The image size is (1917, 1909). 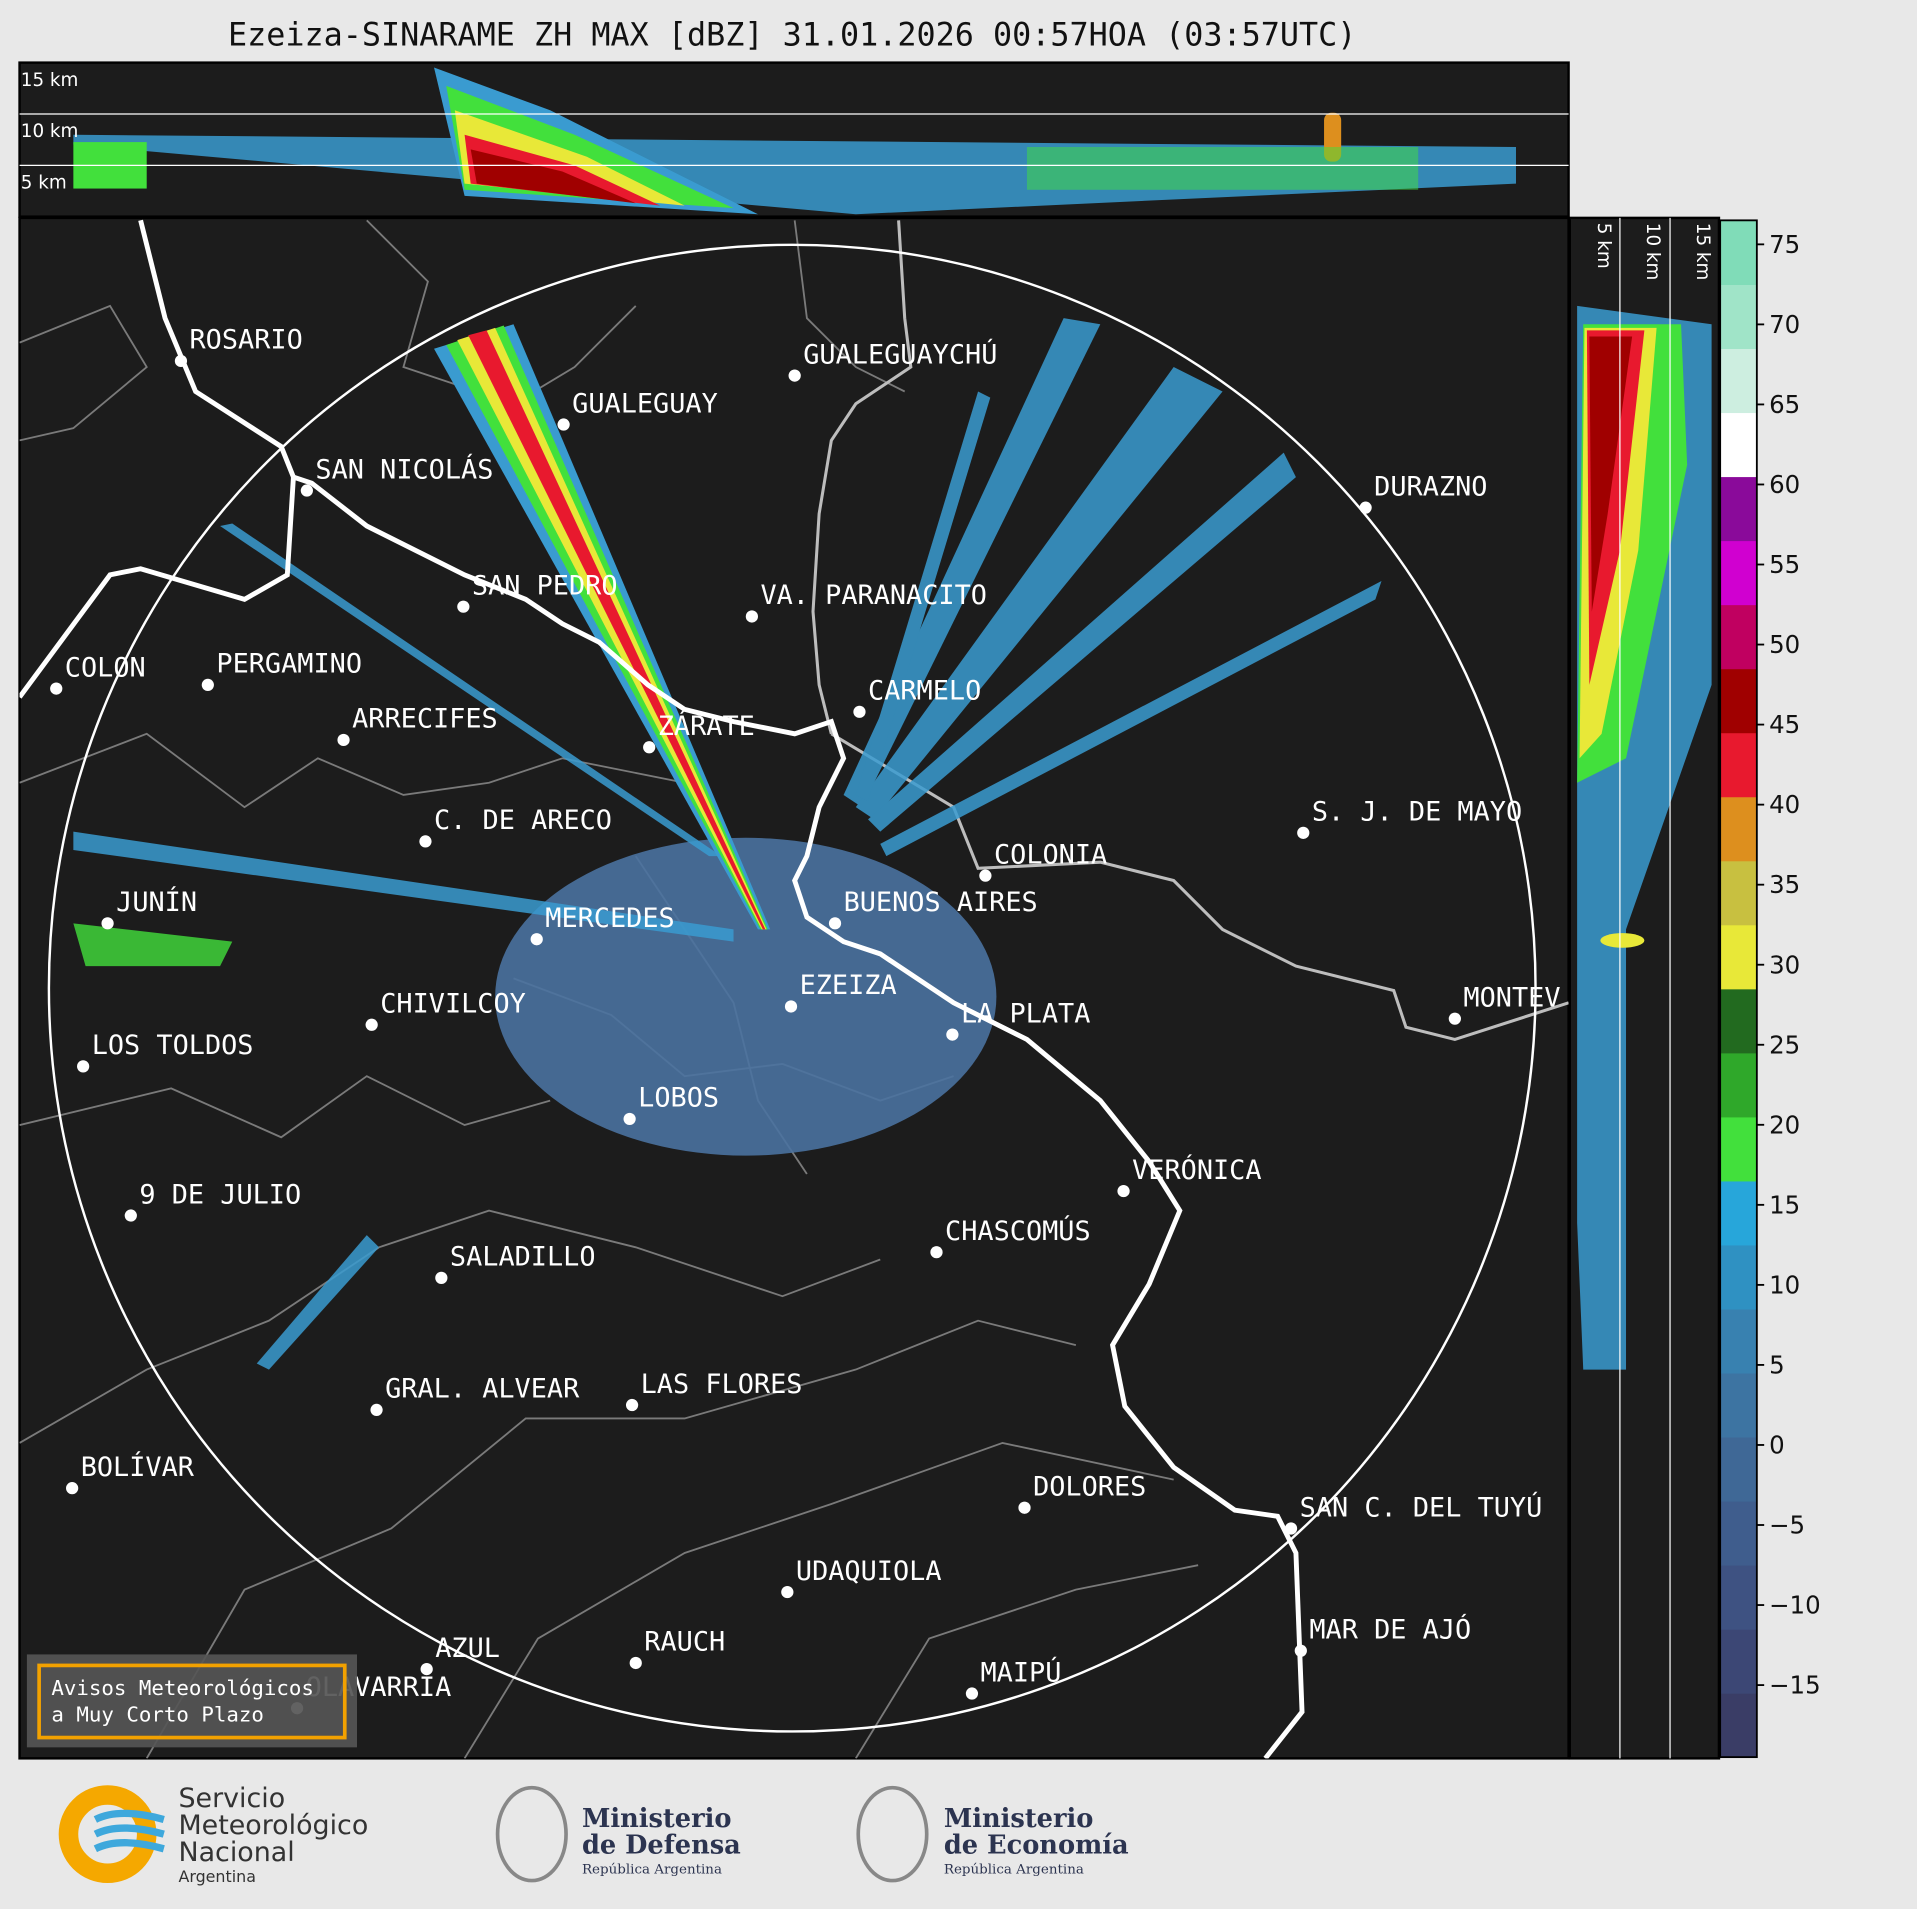 What do you see at coordinates (1784, 884) in the screenshot?
I see `colorbar-tick-label: 35` at bounding box center [1784, 884].